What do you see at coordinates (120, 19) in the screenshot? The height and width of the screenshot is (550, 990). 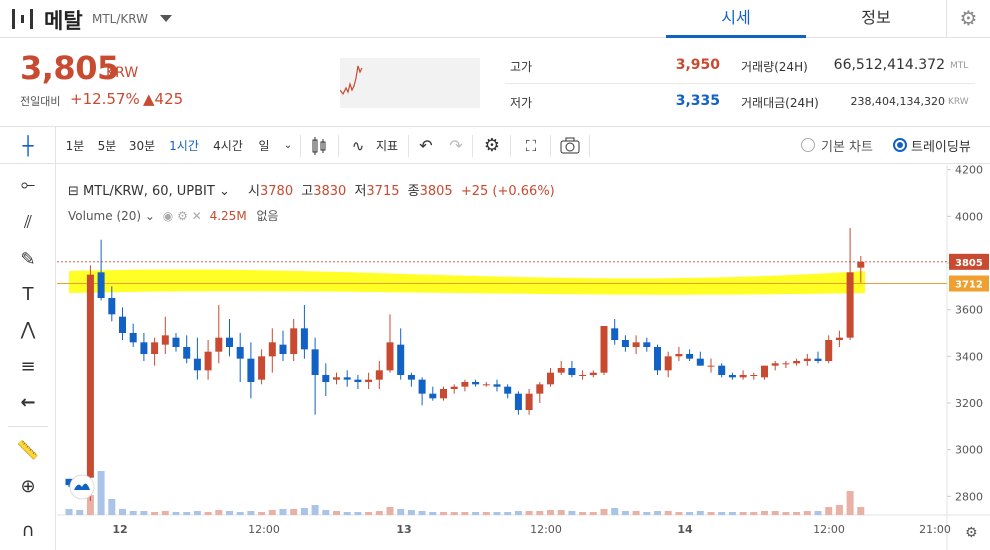 I see `coin-pair: MTL/KRW` at bounding box center [120, 19].